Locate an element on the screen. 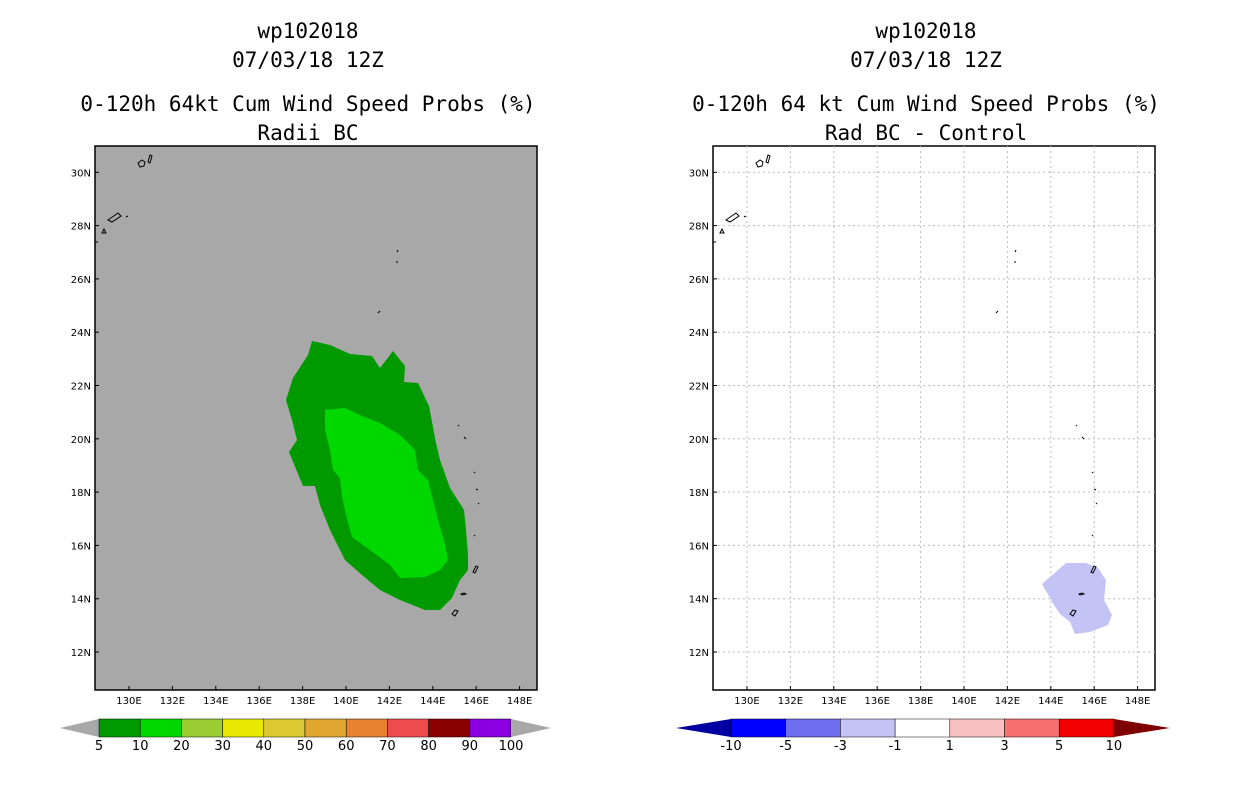 Image resolution: width=1236 pixels, height=800 pixels. colorbar-label: 30 is located at coordinates (222, 746).